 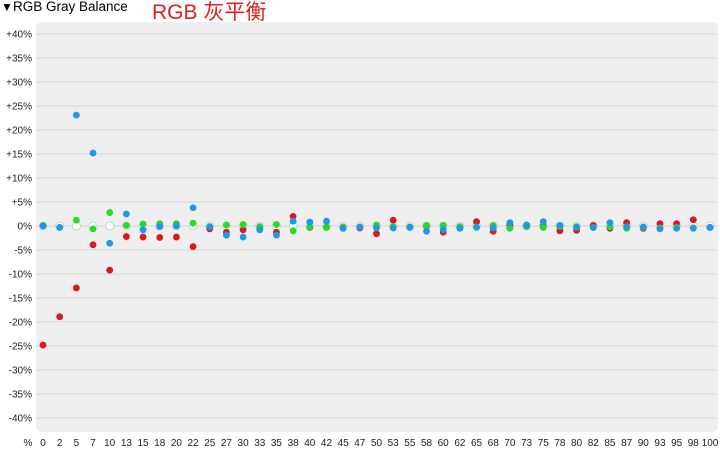 What do you see at coordinates (70, 7) in the screenshot?
I see `panel-title: RGB Gray Balance` at bounding box center [70, 7].